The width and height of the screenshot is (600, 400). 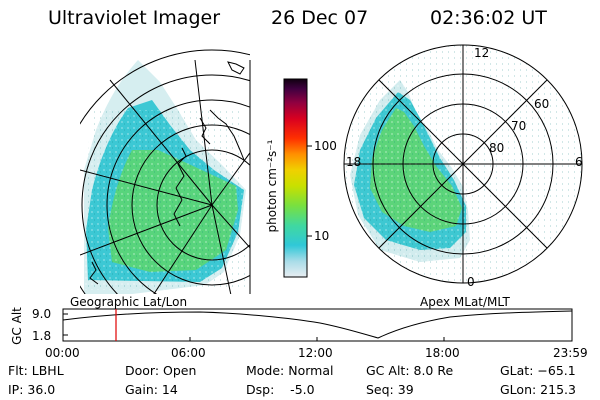 I want to click on altitude-curve, so click(x=317, y=324).